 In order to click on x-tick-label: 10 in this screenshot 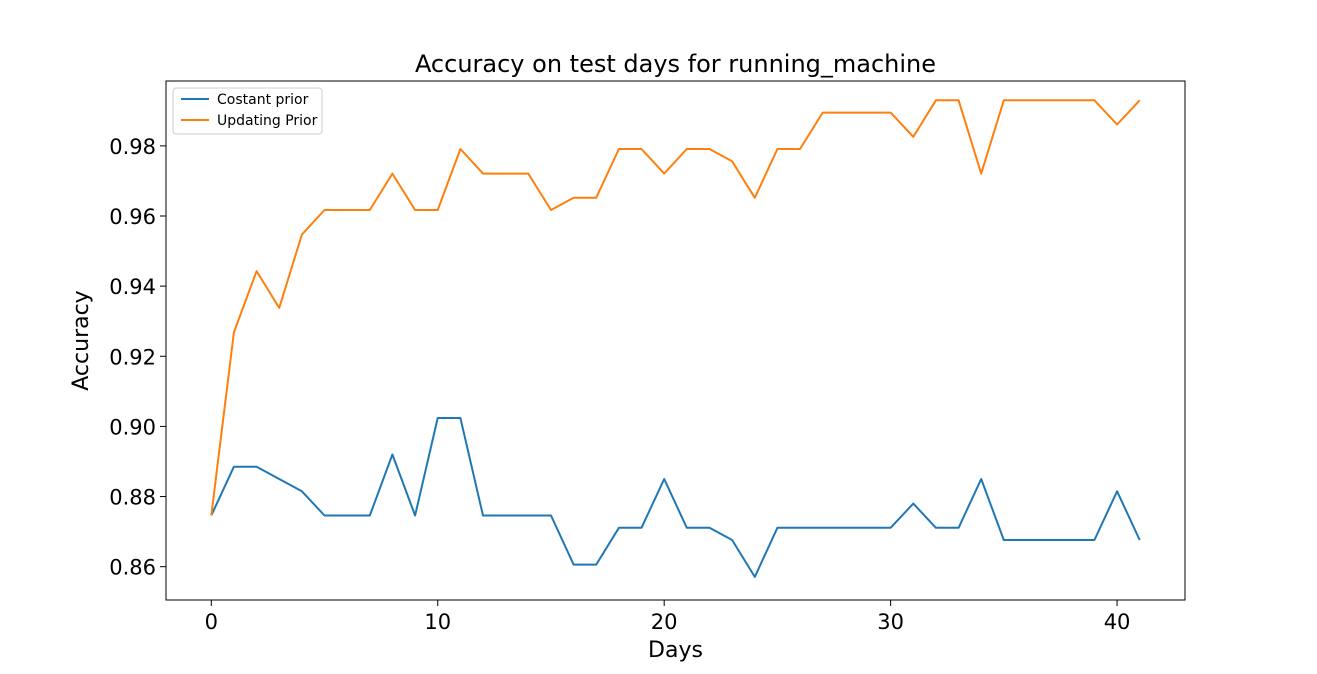, I will do `click(437, 622)`.